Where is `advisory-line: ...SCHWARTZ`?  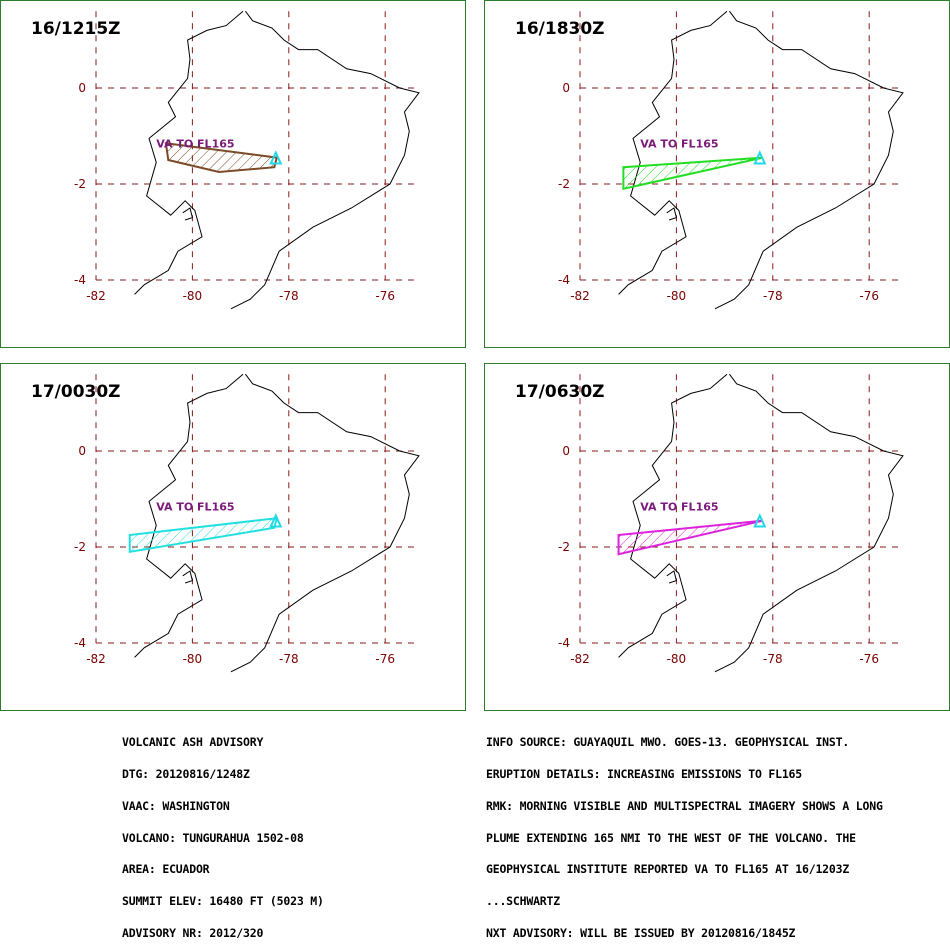
advisory-line: ...SCHWARTZ is located at coordinates (523, 901).